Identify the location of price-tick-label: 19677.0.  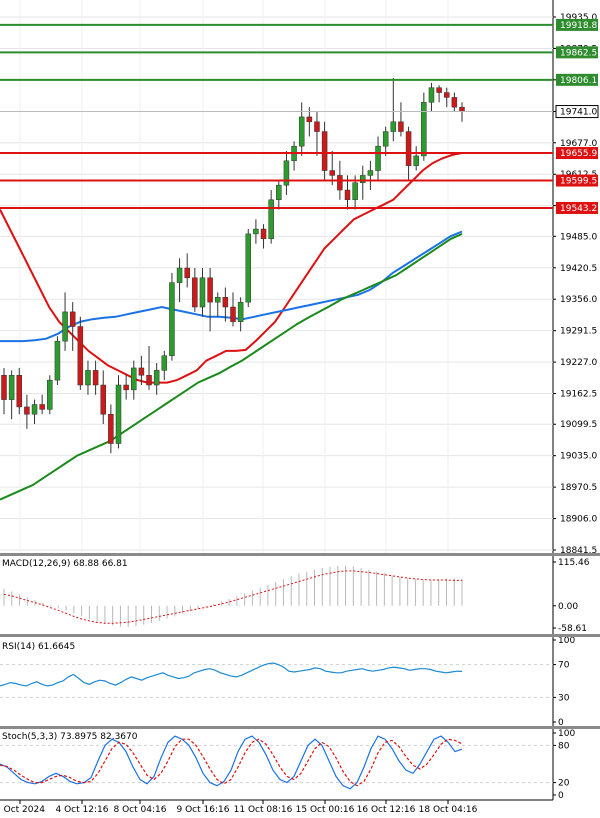
(578, 144).